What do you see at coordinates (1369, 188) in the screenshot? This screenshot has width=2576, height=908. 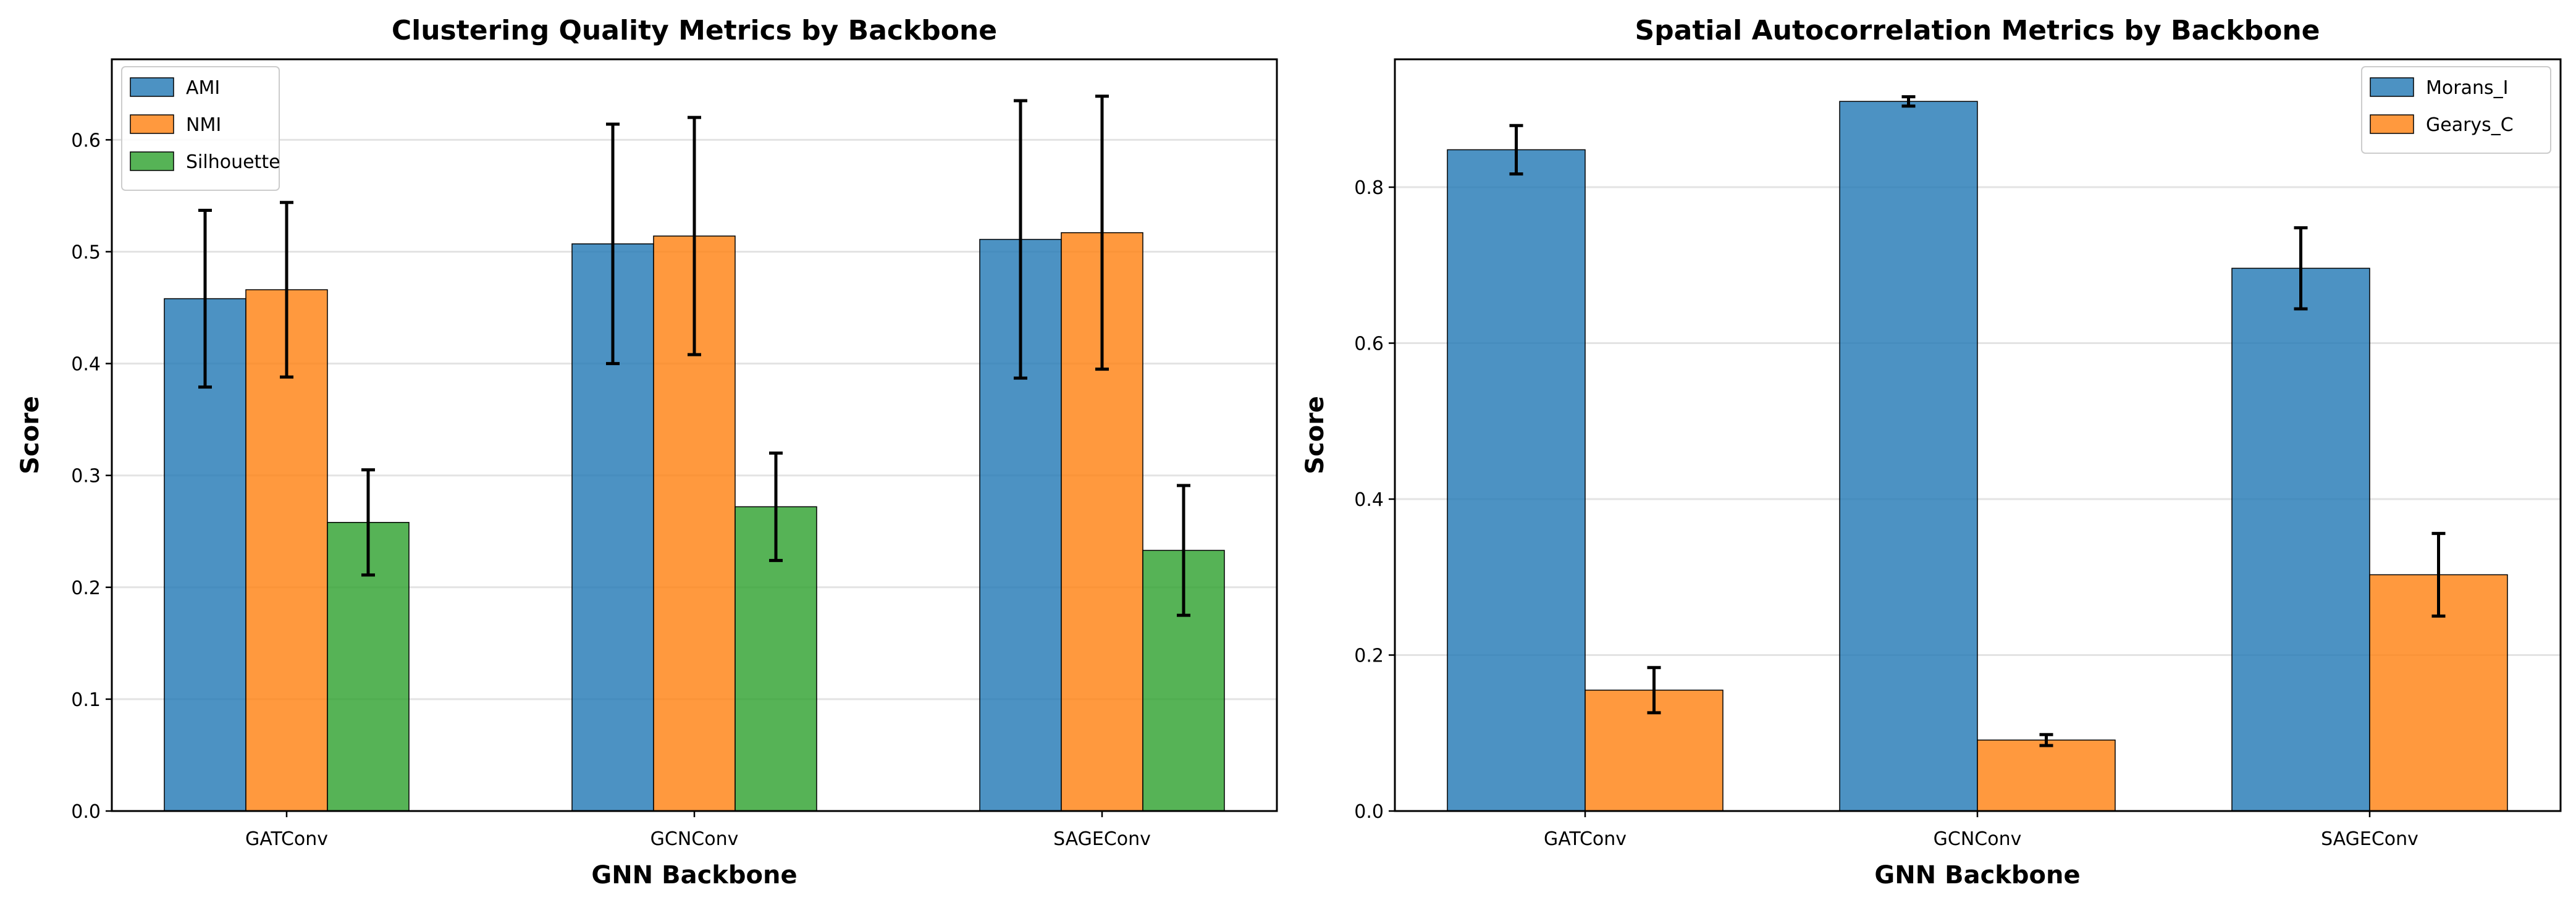 I see `y-tick-label: 0.8` at bounding box center [1369, 188].